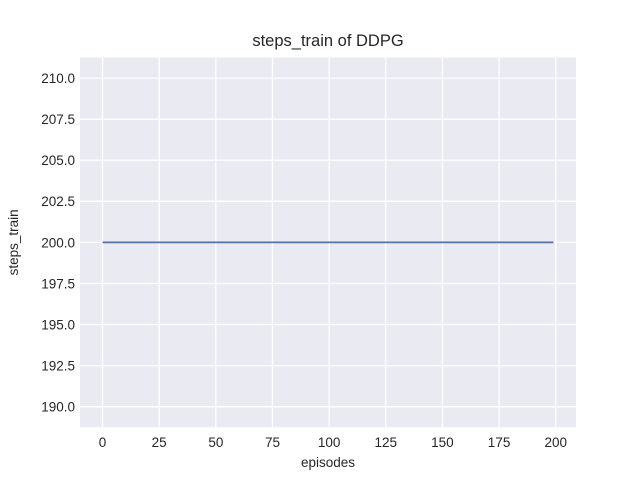  Describe the element at coordinates (272, 442) in the screenshot. I see `x-tick-label: 75` at that location.